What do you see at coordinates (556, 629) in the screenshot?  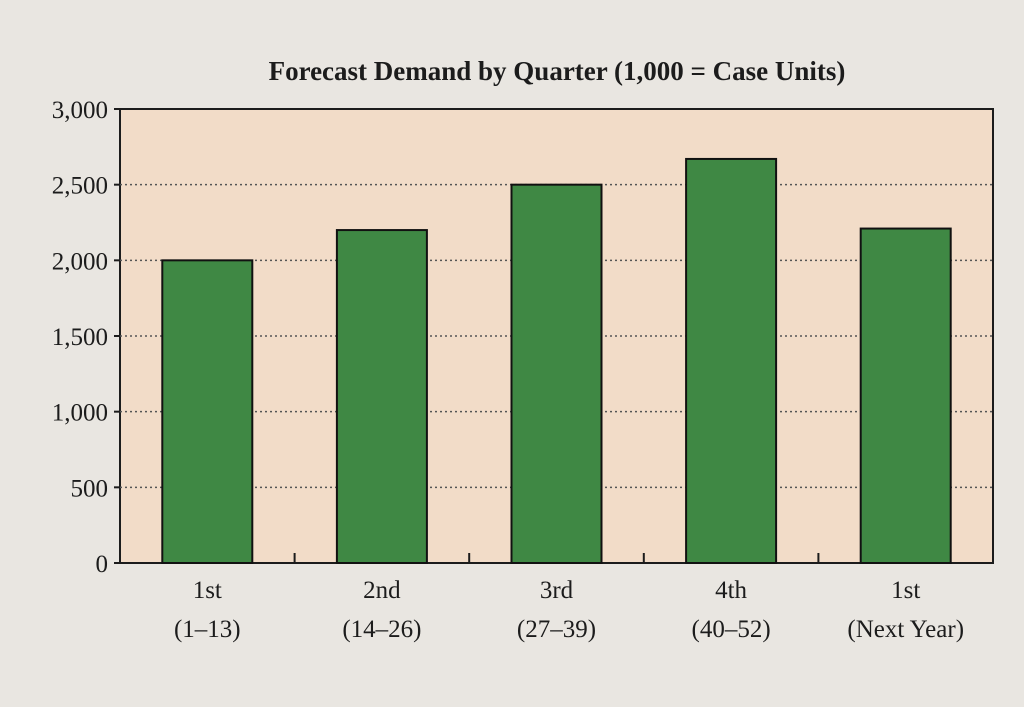 I see `x-category-sublabel: (27–39)` at bounding box center [556, 629].